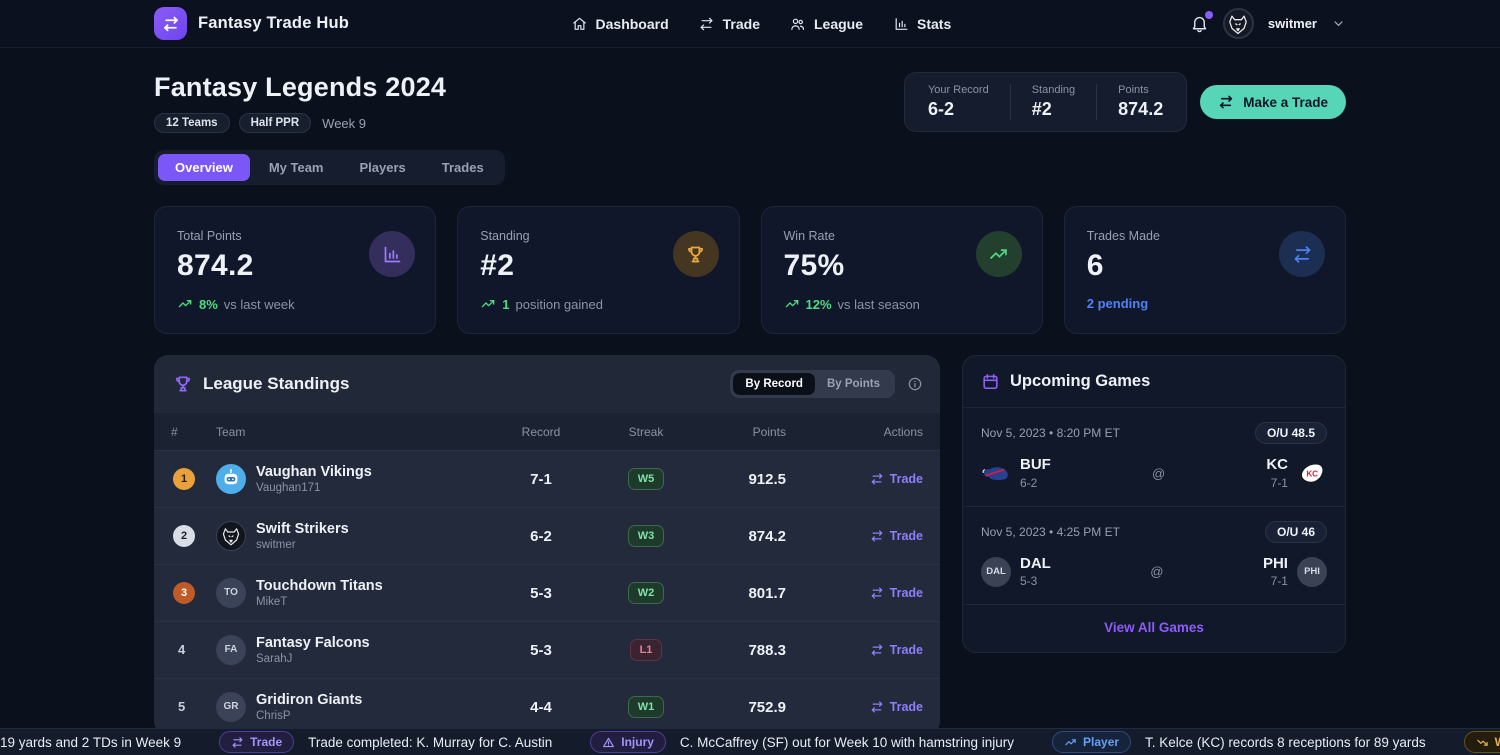 The image size is (1500, 755). Describe the element at coordinates (547, 431) in the screenshot. I see `standings-column-headers: # Team Record Streak Points Actions` at that location.